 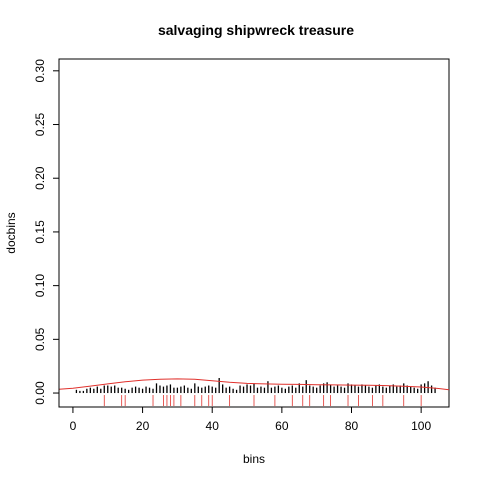 I want to click on y-tick-label: 0.25, so click(x=40, y=125).